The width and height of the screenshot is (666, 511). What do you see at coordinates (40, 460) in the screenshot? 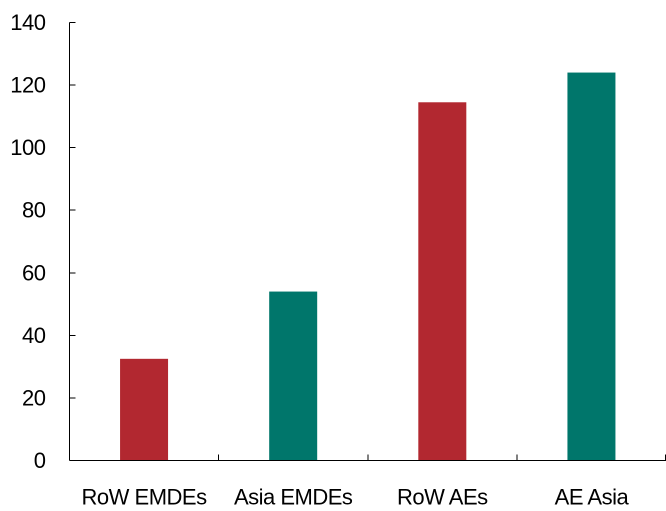
I see `y-tick-label: 0` at bounding box center [40, 460].